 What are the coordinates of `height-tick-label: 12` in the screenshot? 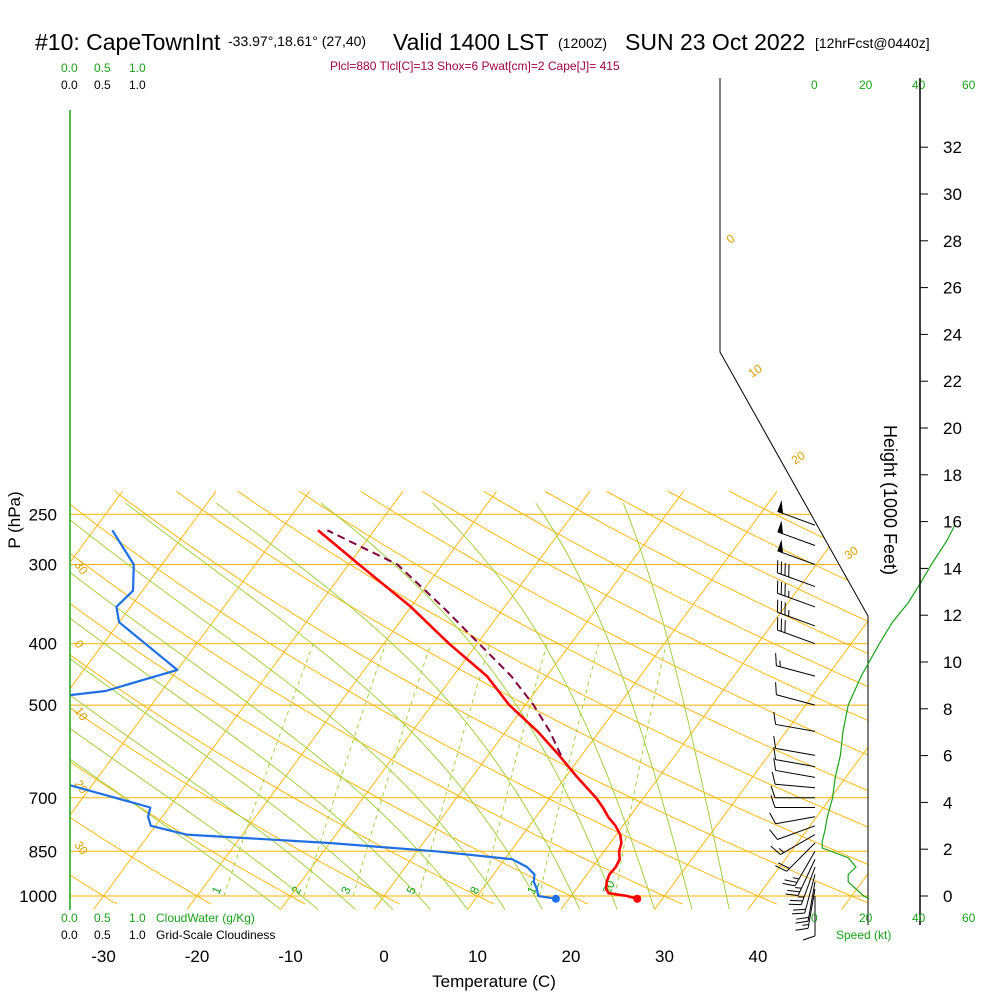 It's located at (952, 615).